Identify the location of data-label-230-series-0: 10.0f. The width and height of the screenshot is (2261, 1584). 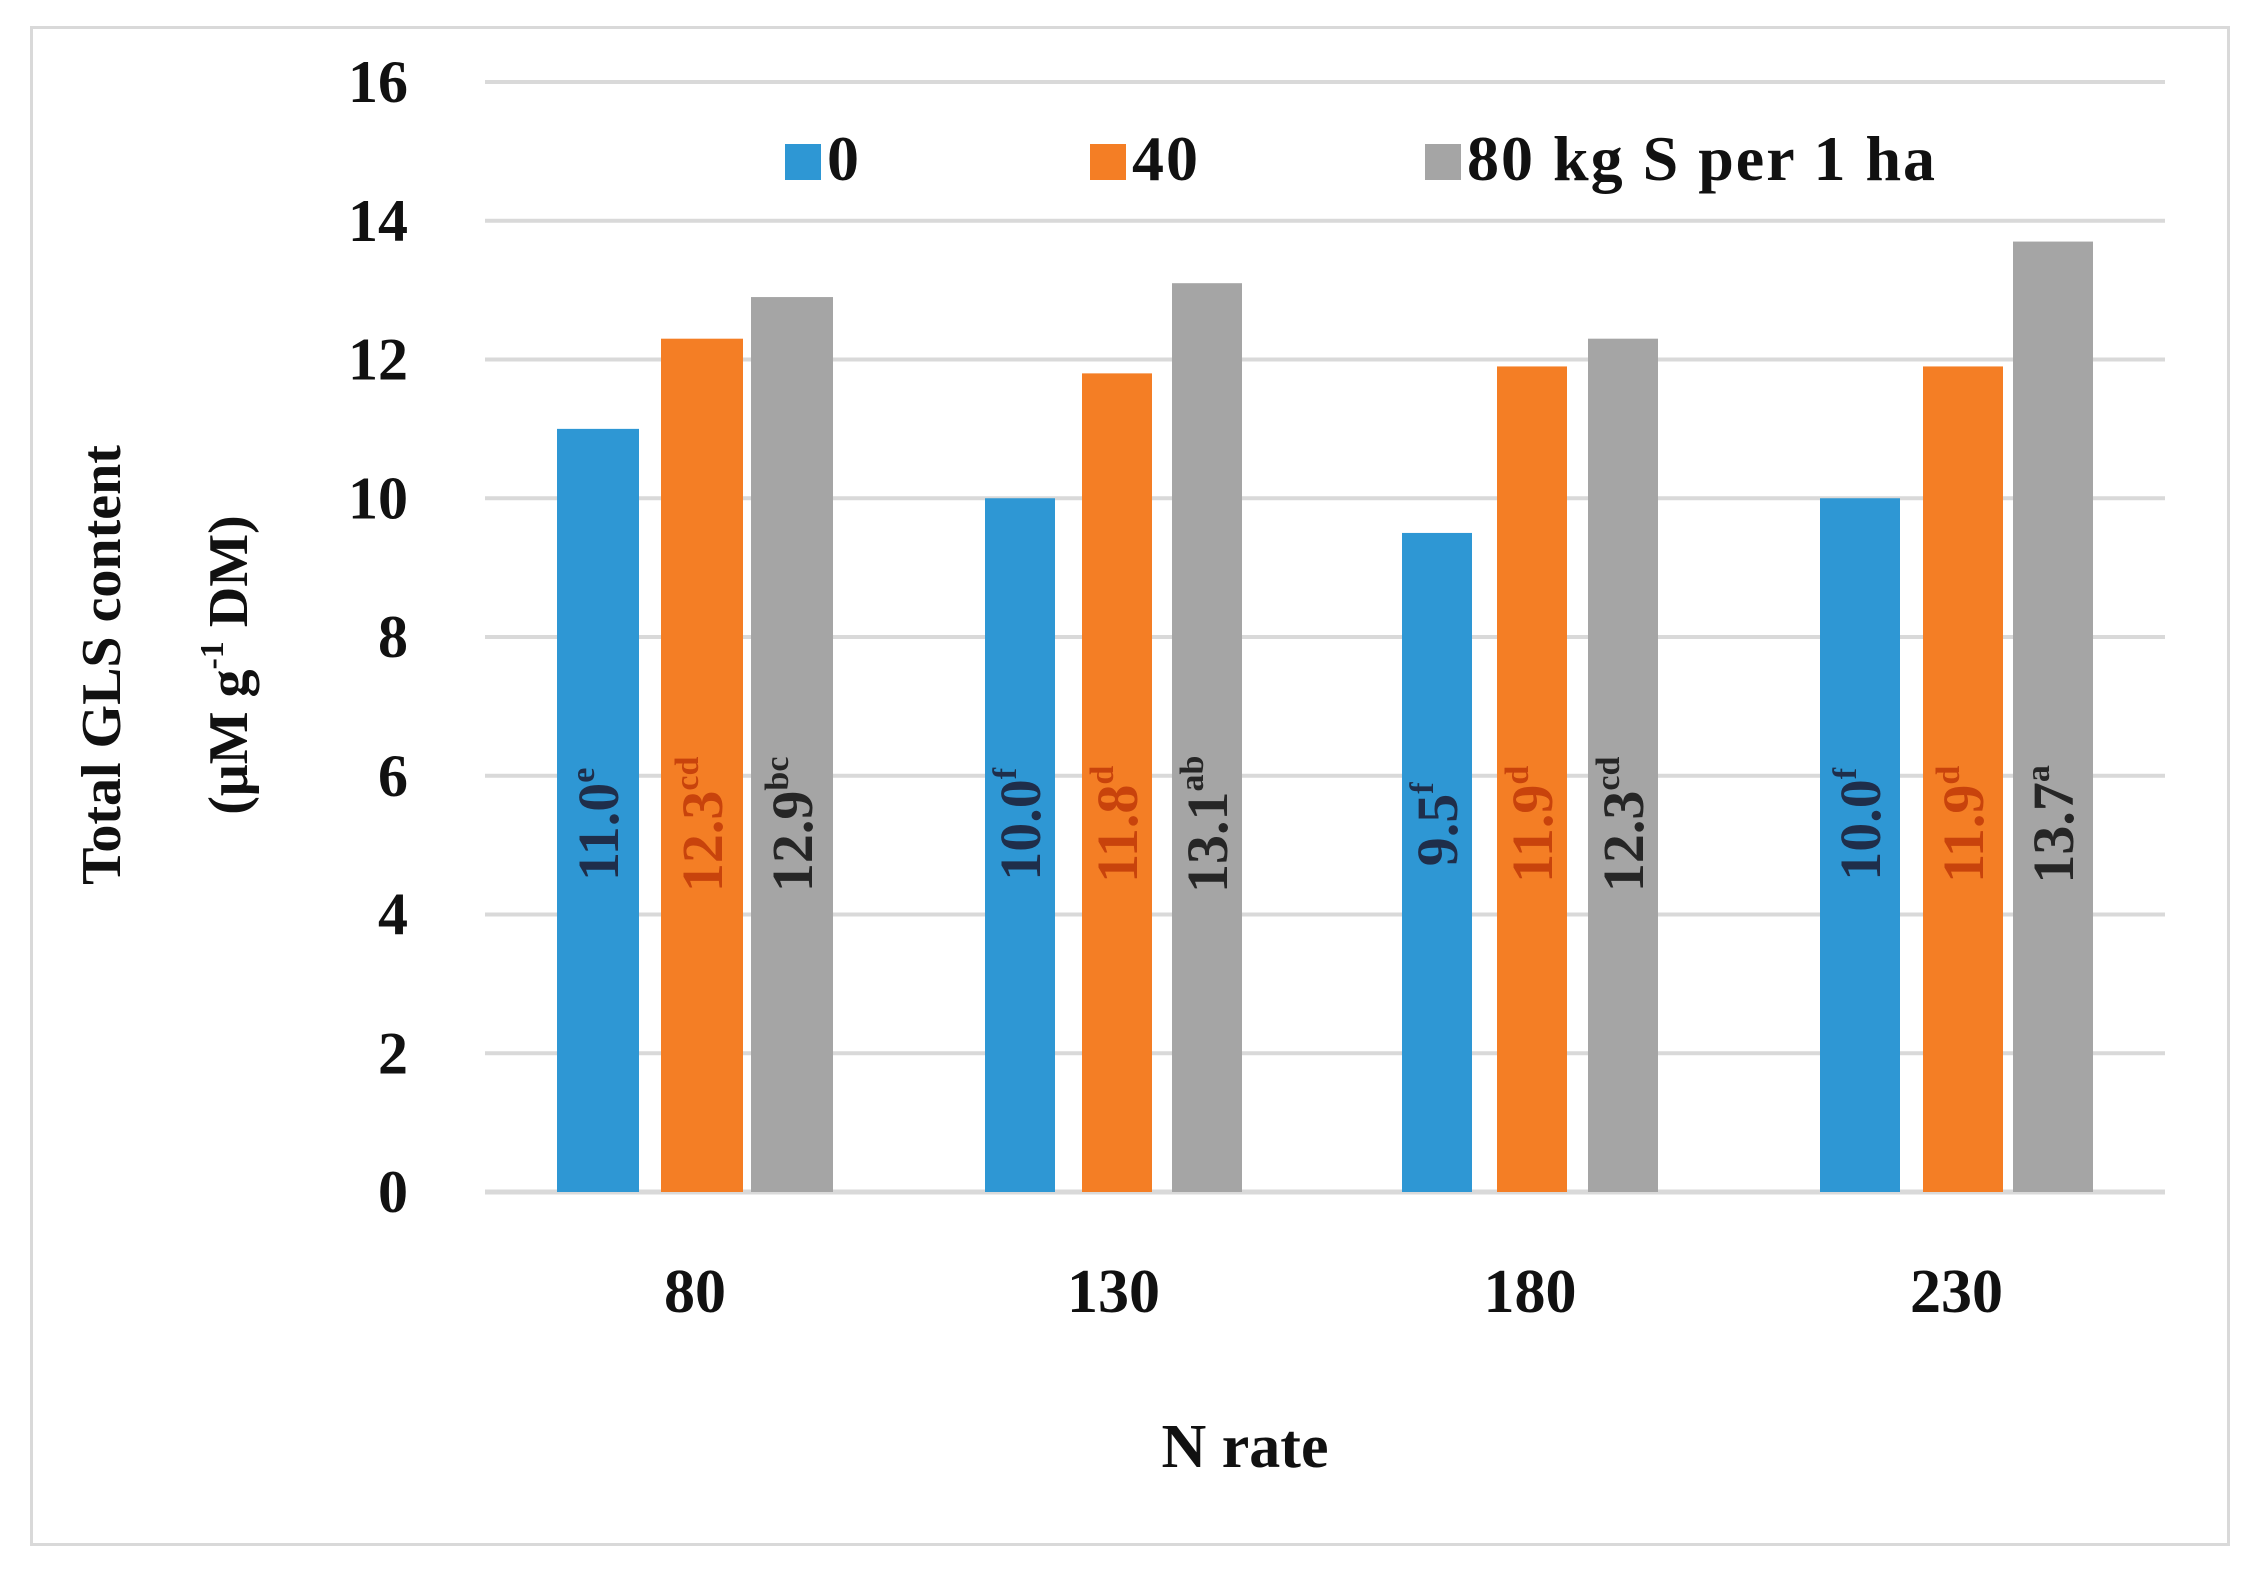
(1860, 824).